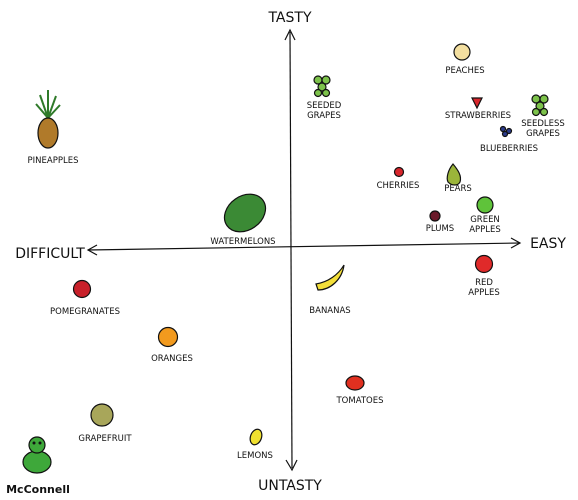  I want to click on label-line: RED, so click(484, 283).